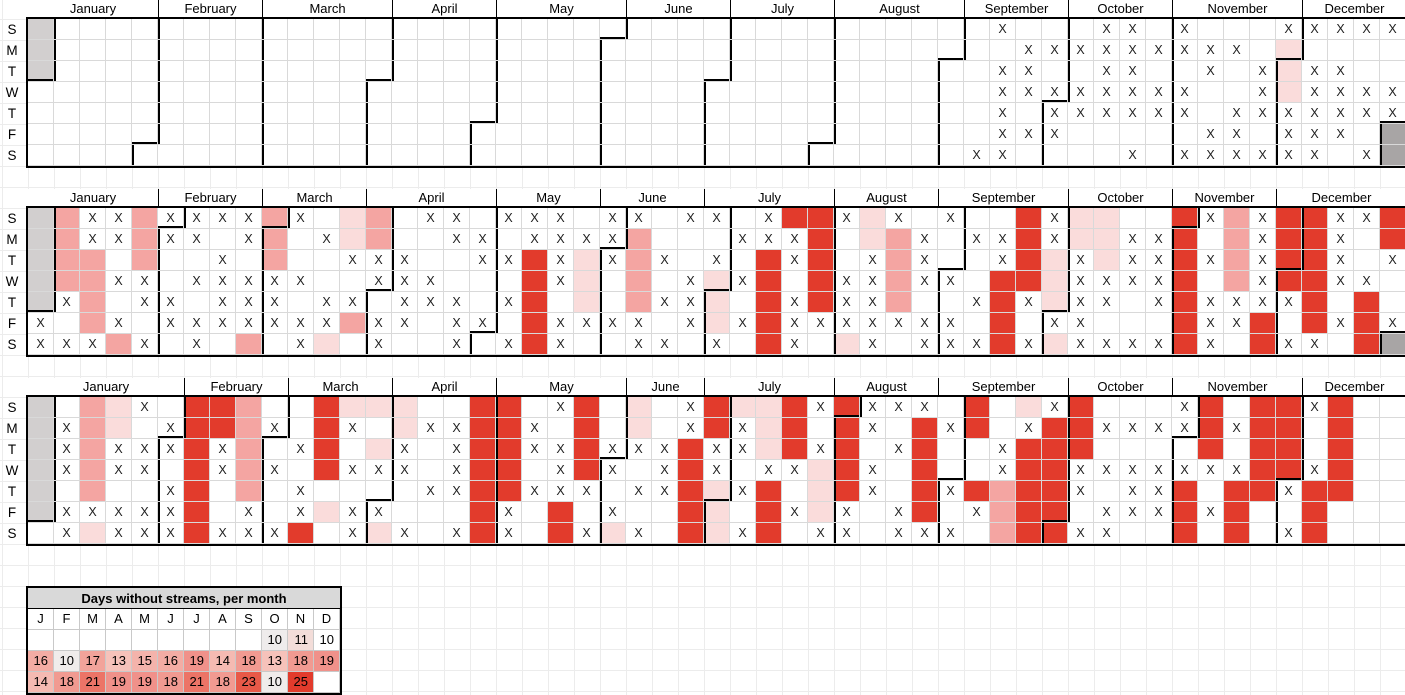 The height and width of the screenshot is (695, 1405). What do you see at coordinates (223, 682) in the screenshot?
I see `summary-value-cell: 18` at bounding box center [223, 682].